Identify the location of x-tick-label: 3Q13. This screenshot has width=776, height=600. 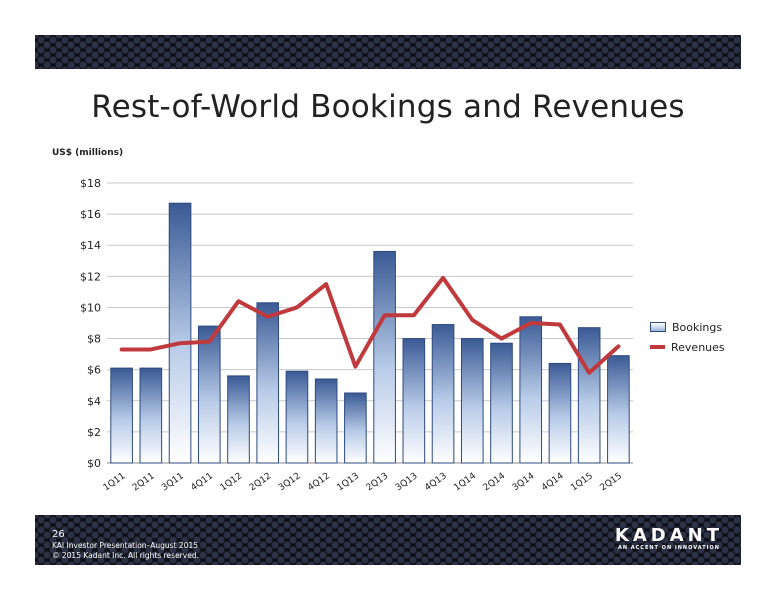
(407, 482).